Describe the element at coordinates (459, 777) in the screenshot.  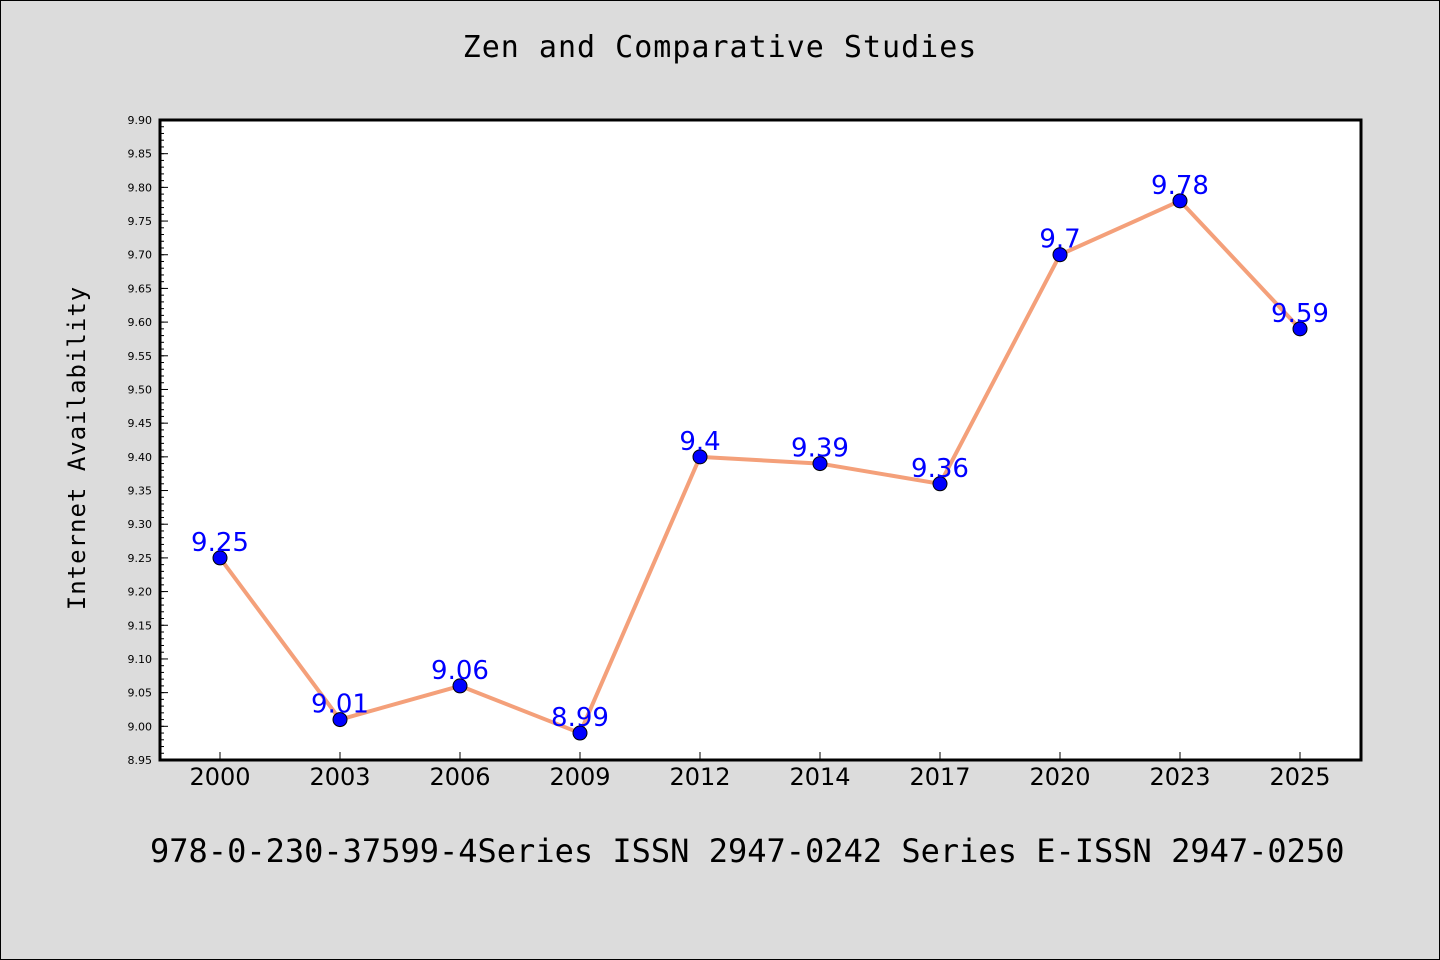
I see `x-tick-label: 2006` at that location.